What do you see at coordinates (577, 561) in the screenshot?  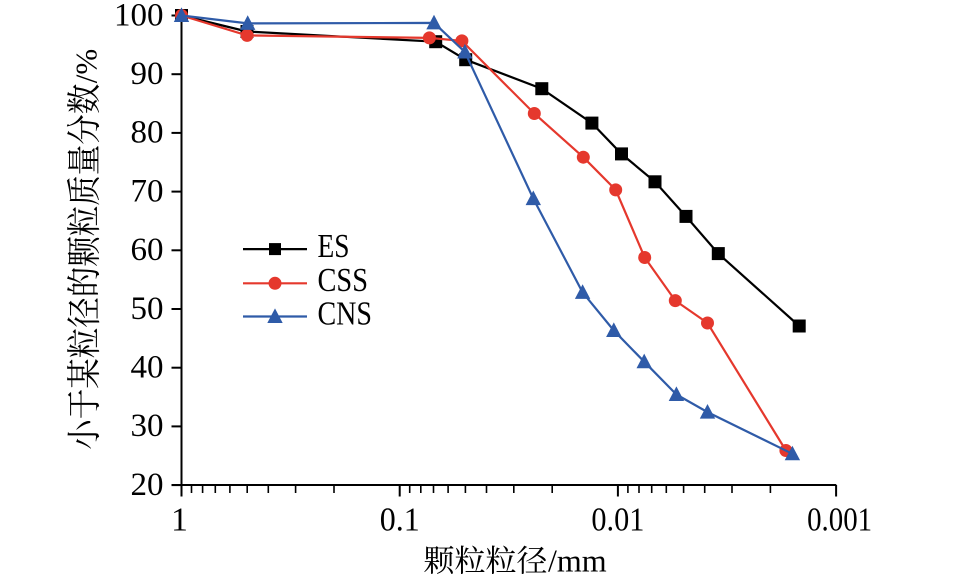 I see `svg-text: /mm` at bounding box center [577, 561].